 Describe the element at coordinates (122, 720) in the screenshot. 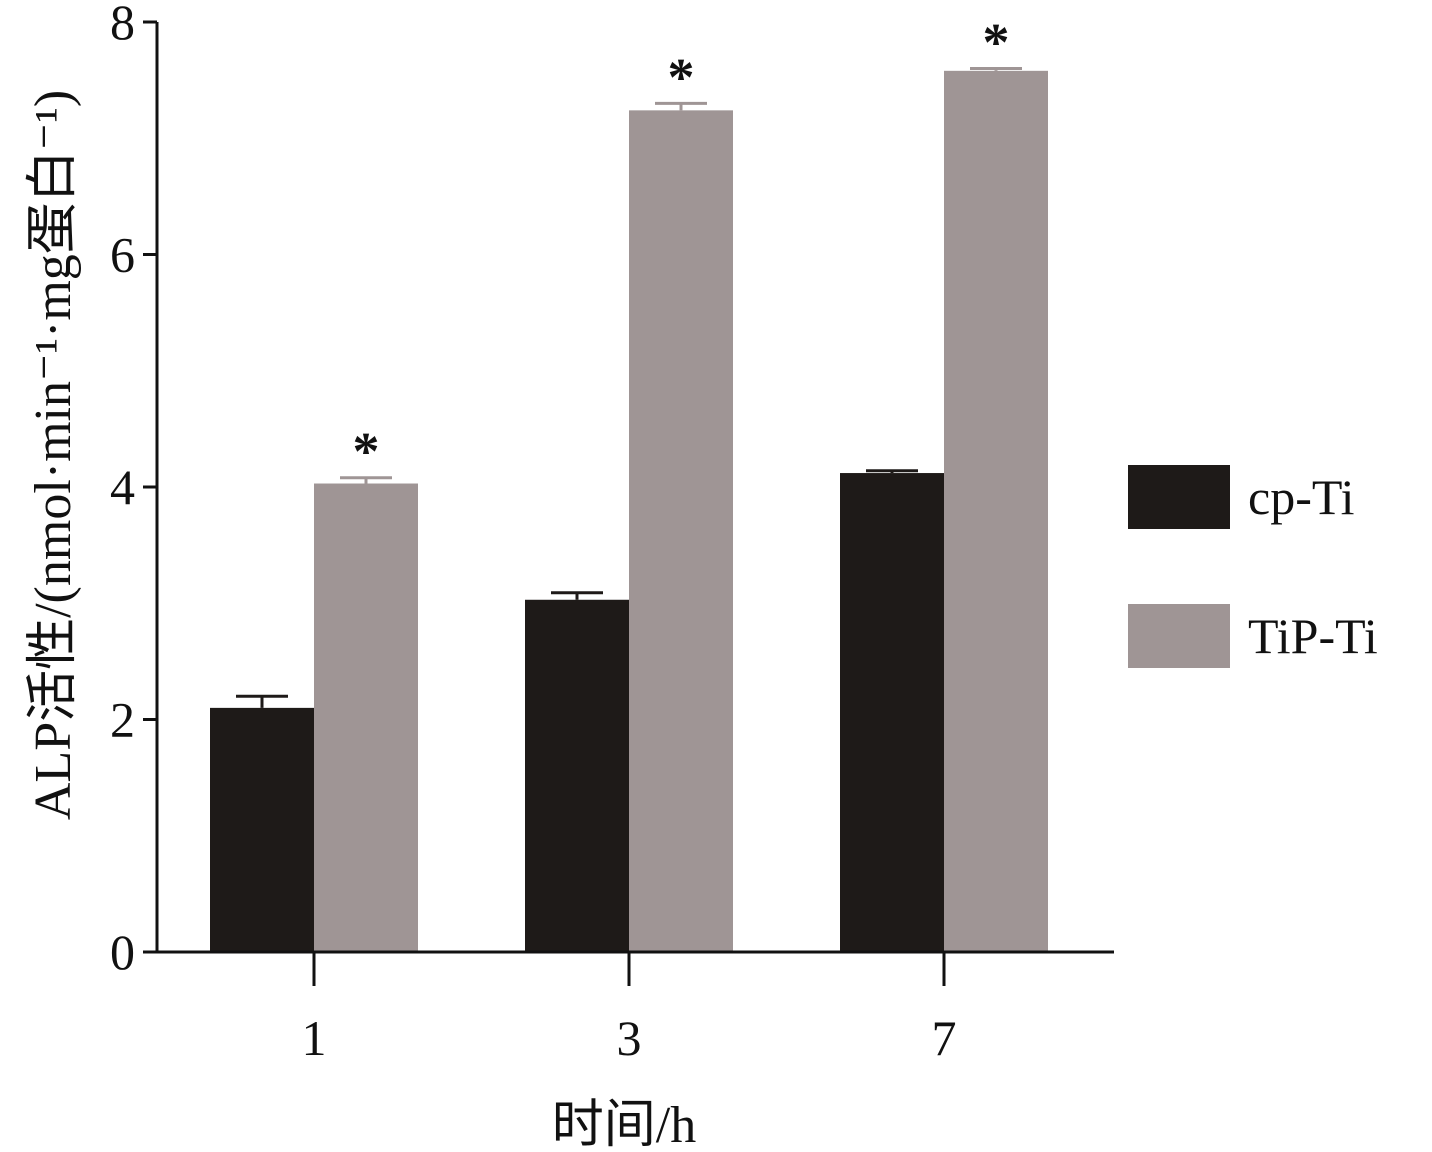

I see `y-tick-label-2: 2` at that location.